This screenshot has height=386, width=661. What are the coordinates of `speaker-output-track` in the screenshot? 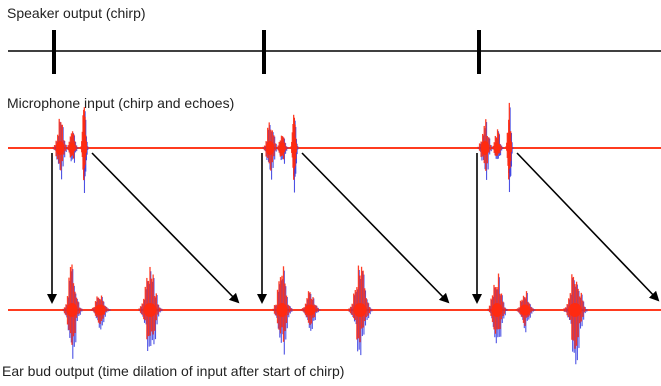 It's located at (334, 52).